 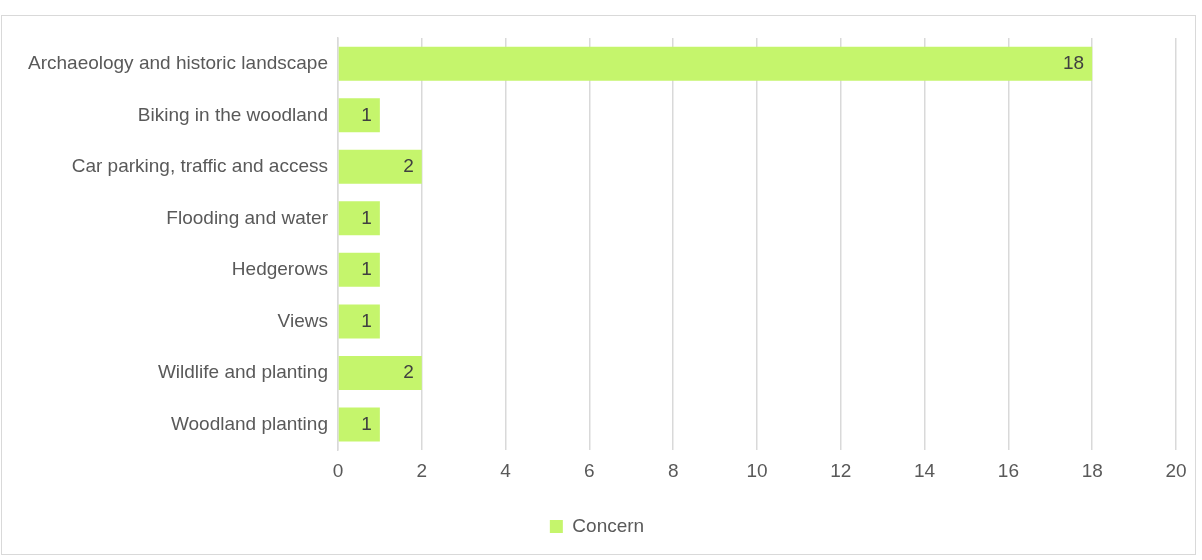 What do you see at coordinates (1092, 470) in the screenshot?
I see `x-tick-label: 18` at bounding box center [1092, 470].